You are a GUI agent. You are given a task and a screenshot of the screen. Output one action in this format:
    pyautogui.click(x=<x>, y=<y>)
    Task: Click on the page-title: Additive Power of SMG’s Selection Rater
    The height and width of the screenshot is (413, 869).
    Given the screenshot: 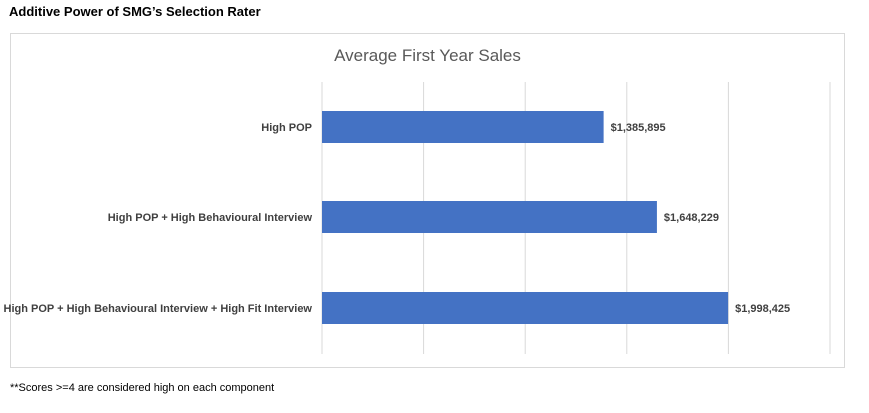 What is the action you would take?
    pyautogui.click(x=135, y=11)
    